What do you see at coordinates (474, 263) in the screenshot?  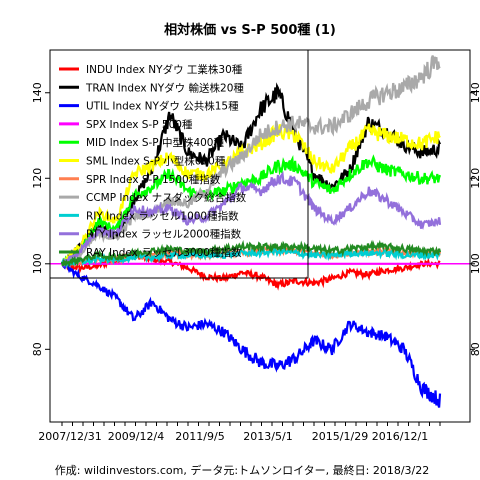 I see `y-tick-label-right-1: 100` at bounding box center [474, 263].